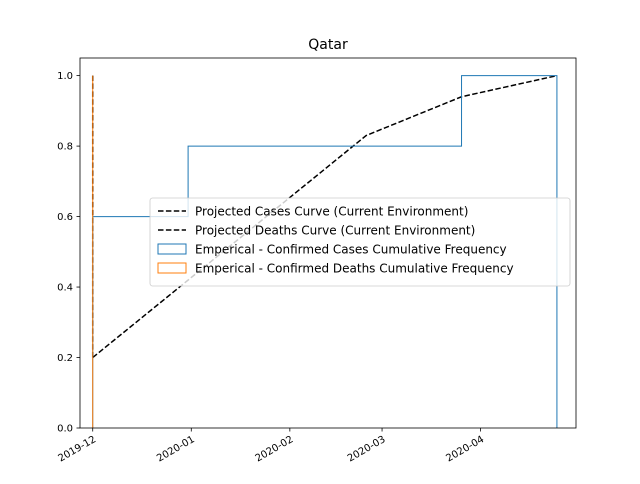 The image size is (640, 484). I want to click on y-tick-label-3: 0.6, so click(65, 217).